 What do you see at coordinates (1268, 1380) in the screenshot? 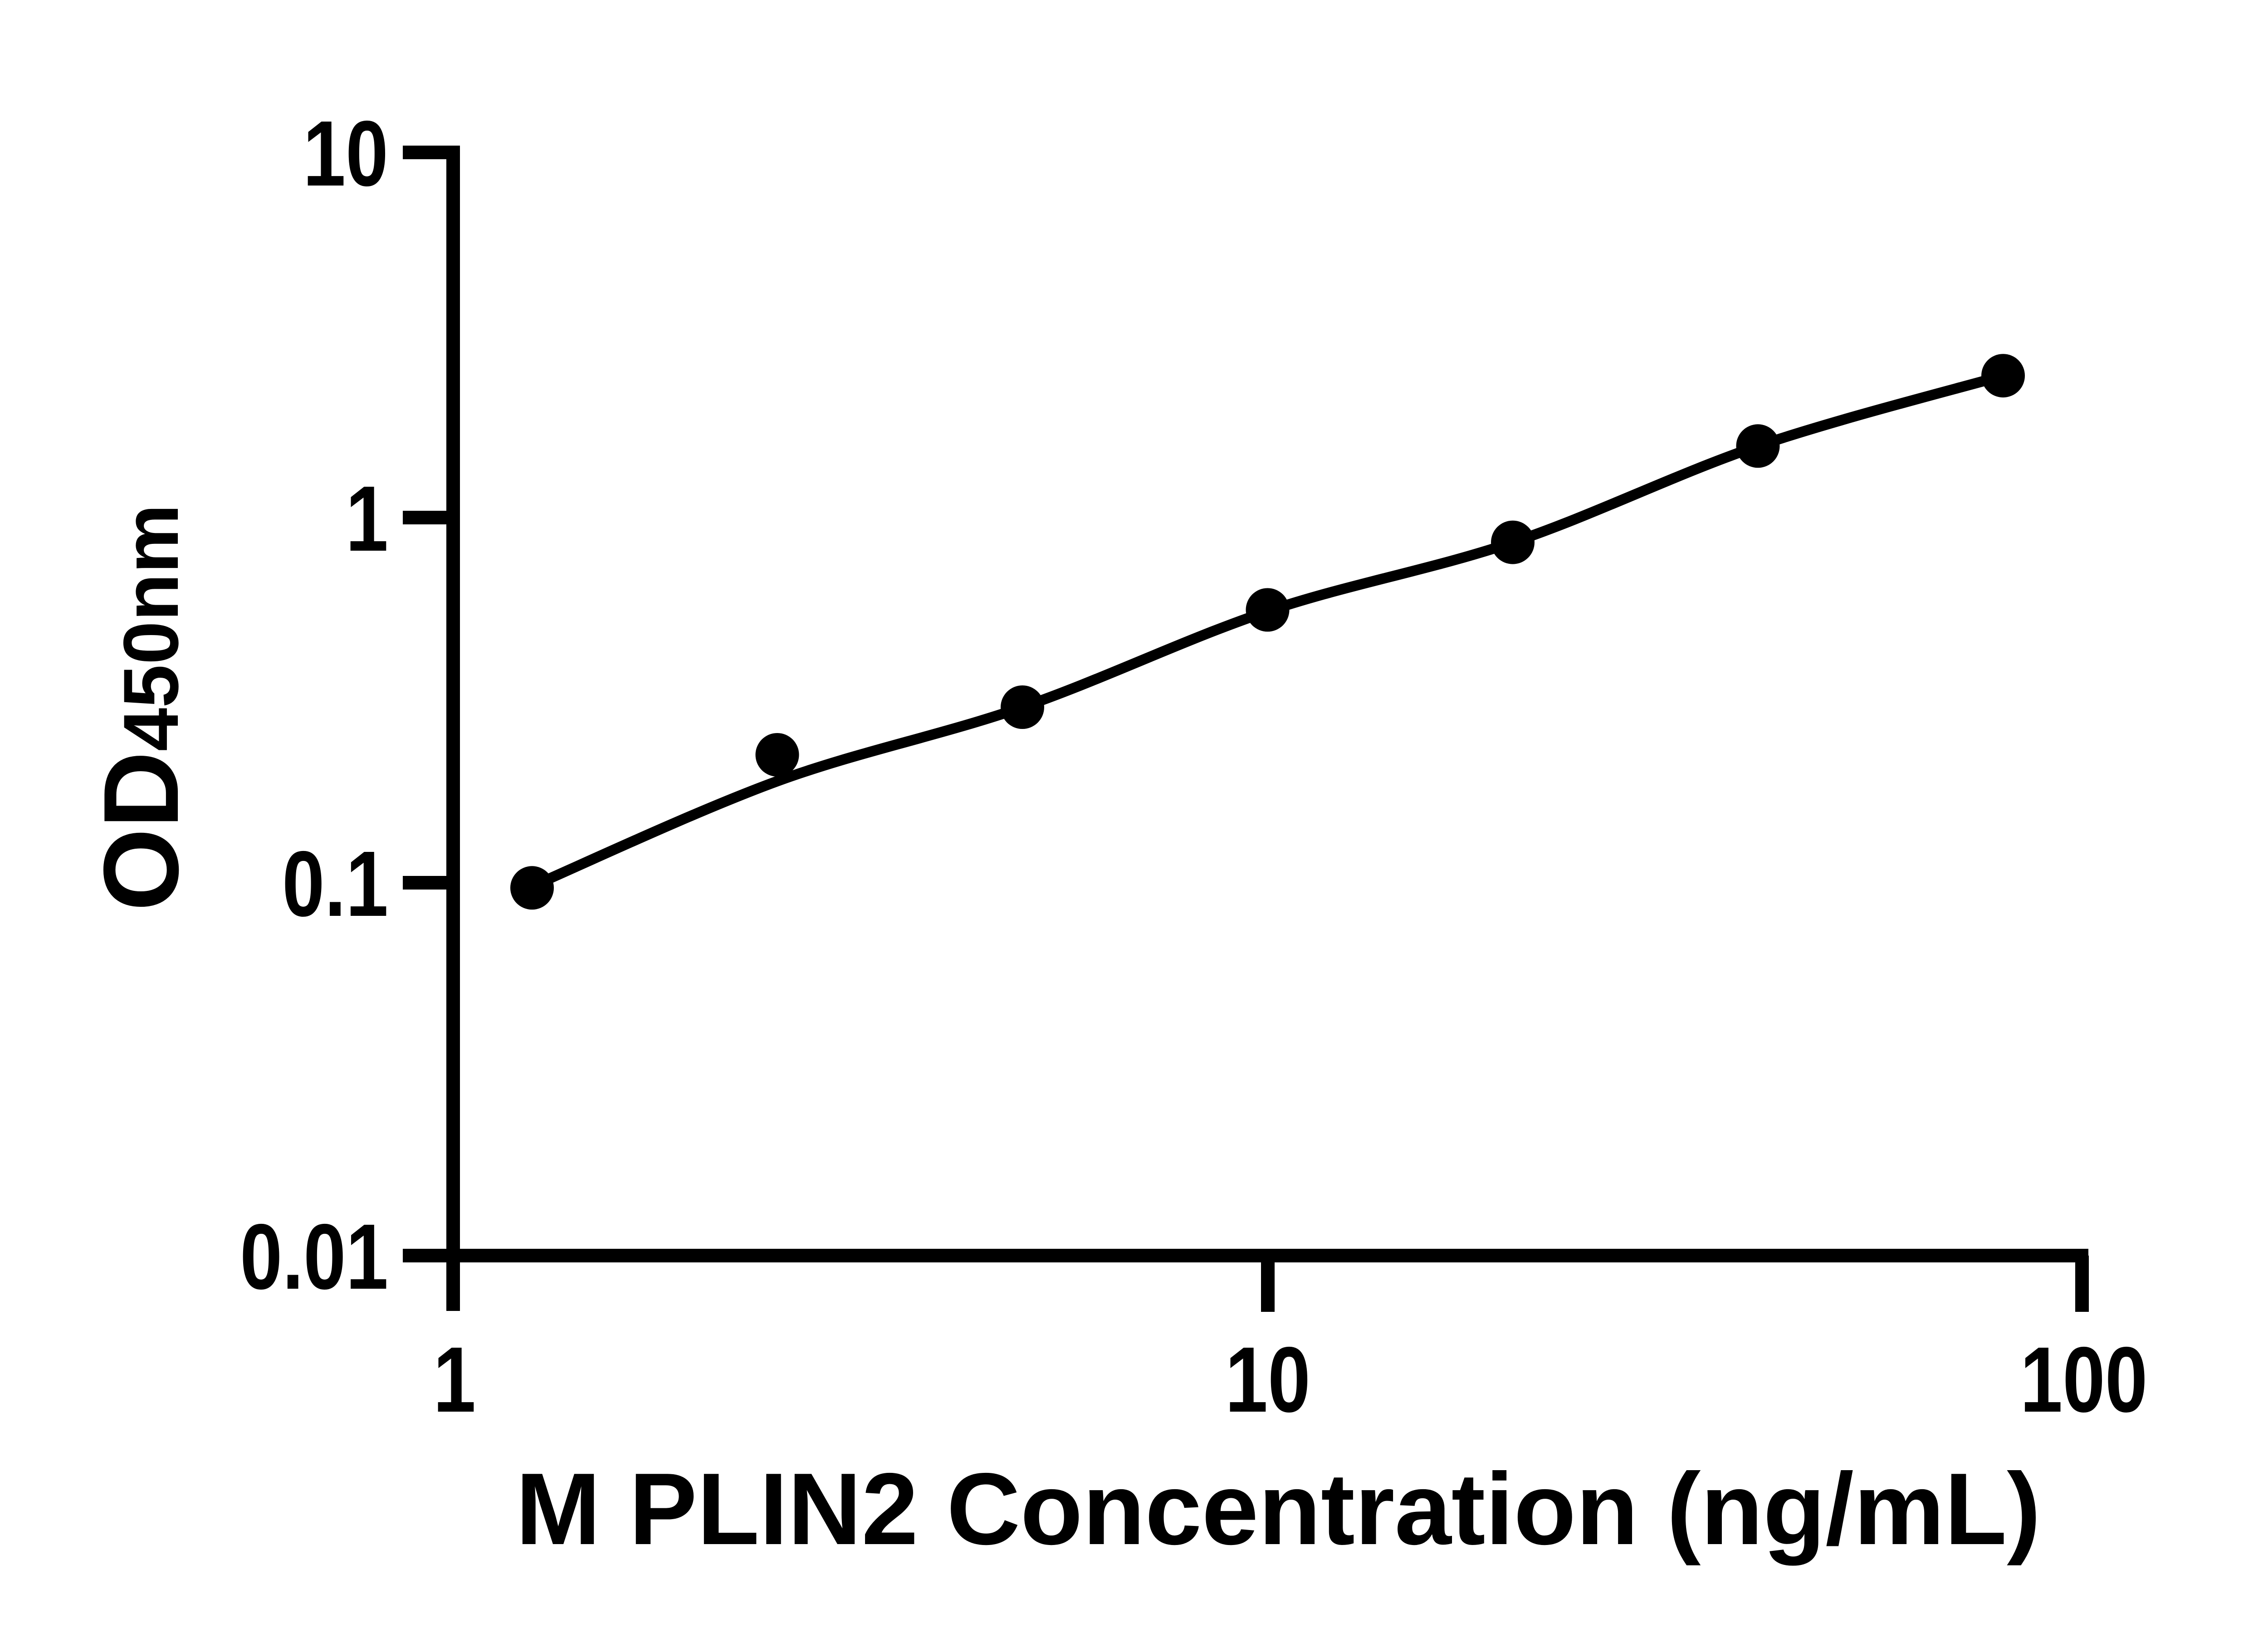
I see `x-tick-label-10: 10` at bounding box center [1268, 1380].